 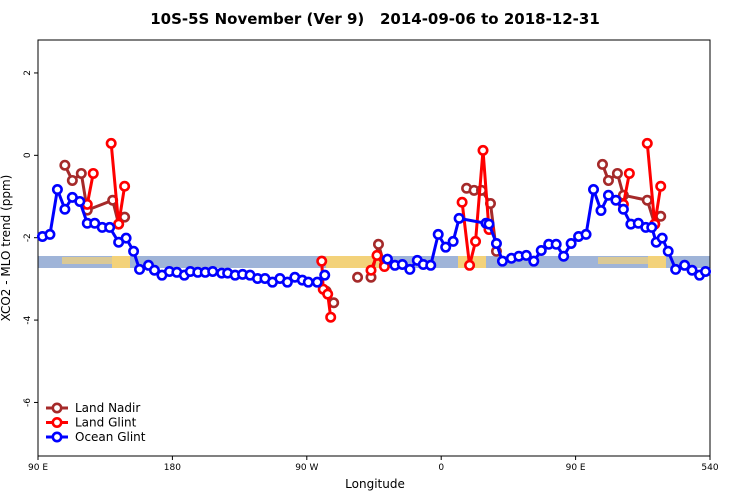 I want to click on y-tick-label: -6, so click(x=28, y=402).